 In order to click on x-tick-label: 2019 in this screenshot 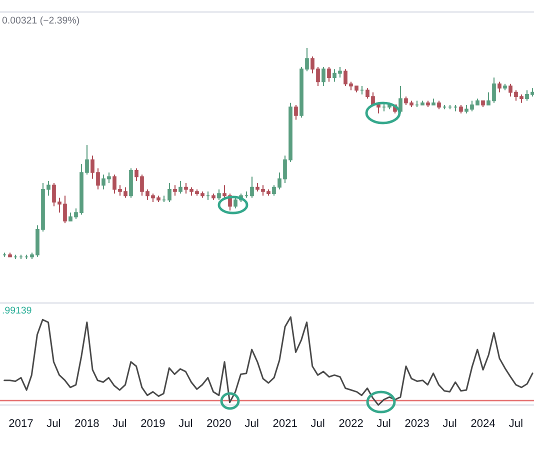, I will do `click(153, 423)`.